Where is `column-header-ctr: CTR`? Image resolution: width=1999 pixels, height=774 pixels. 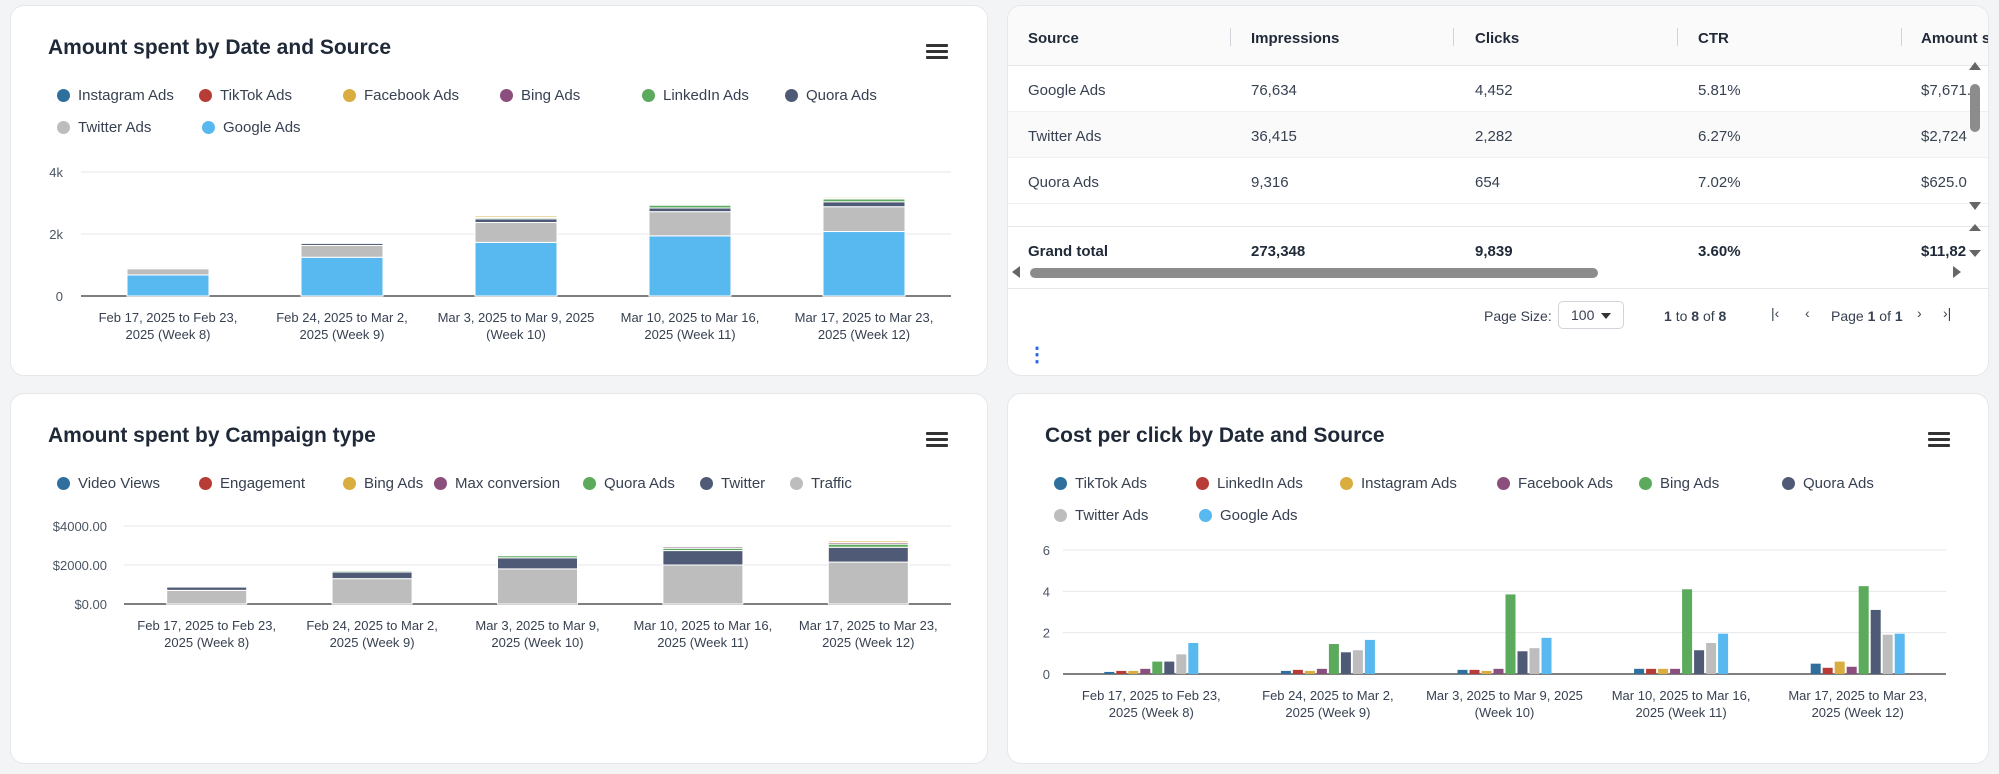
column-header-ctr: CTR is located at coordinates (1713, 38).